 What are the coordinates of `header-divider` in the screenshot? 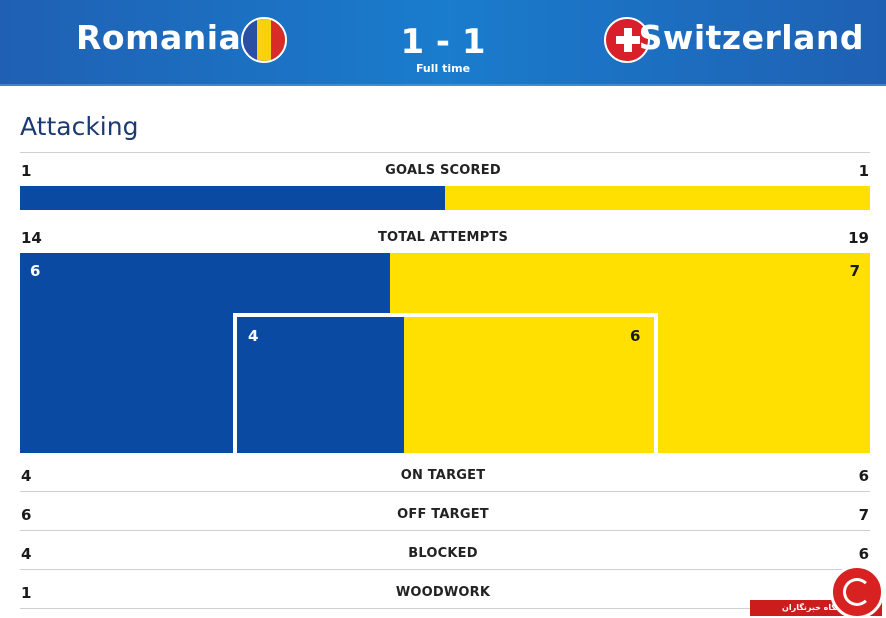 It's located at (443, 85).